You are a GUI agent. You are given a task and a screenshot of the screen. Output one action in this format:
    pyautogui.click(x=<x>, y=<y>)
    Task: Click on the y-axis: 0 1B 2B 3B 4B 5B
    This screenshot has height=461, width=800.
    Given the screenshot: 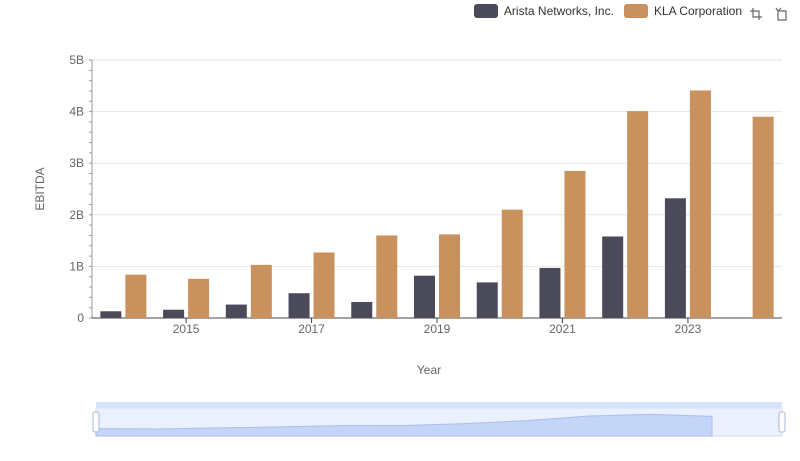 What is the action you would take?
    pyautogui.click(x=81, y=189)
    